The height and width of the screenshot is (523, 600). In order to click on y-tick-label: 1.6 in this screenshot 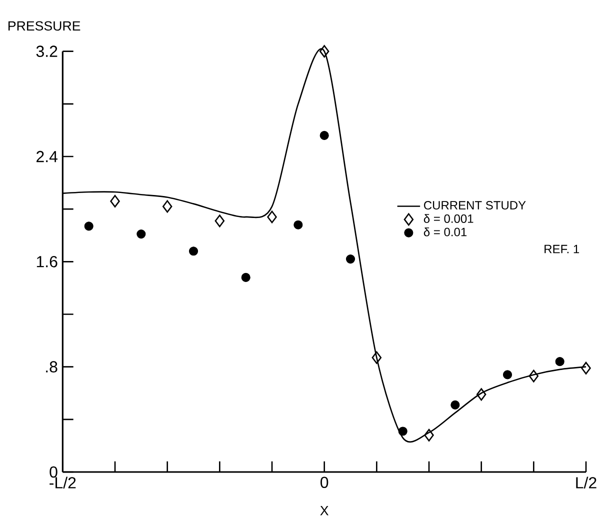, I will do `click(47, 262)`.